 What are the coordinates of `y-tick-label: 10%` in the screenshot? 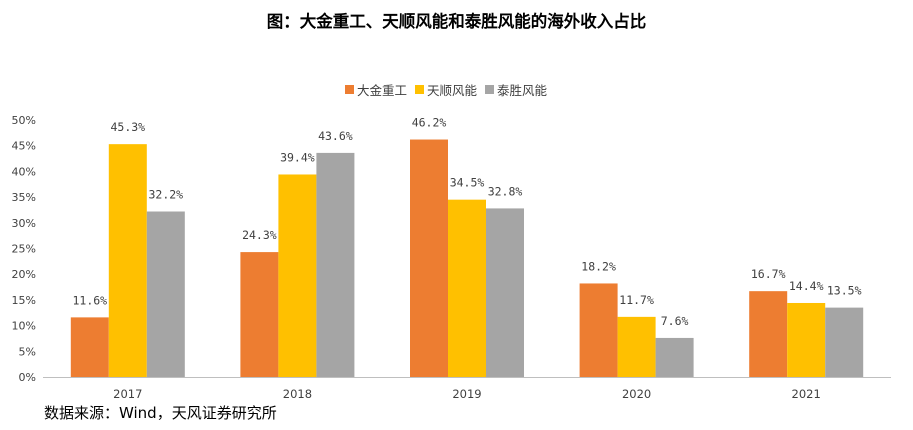 It's located at (24, 326).